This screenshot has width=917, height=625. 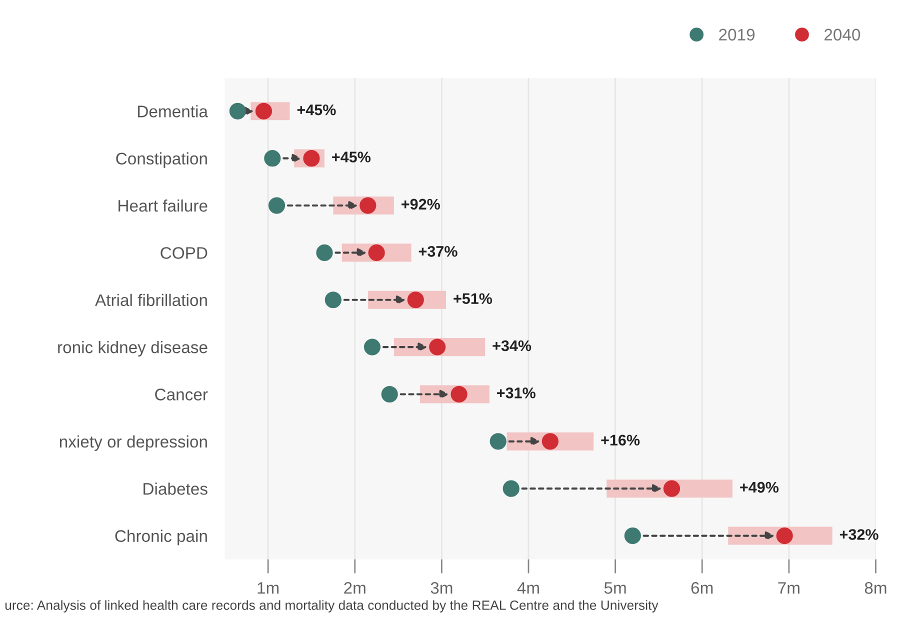 What do you see at coordinates (161, 538) in the screenshot?
I see `y-tick-label: Chronic pain` at bounding box center [161, 538].